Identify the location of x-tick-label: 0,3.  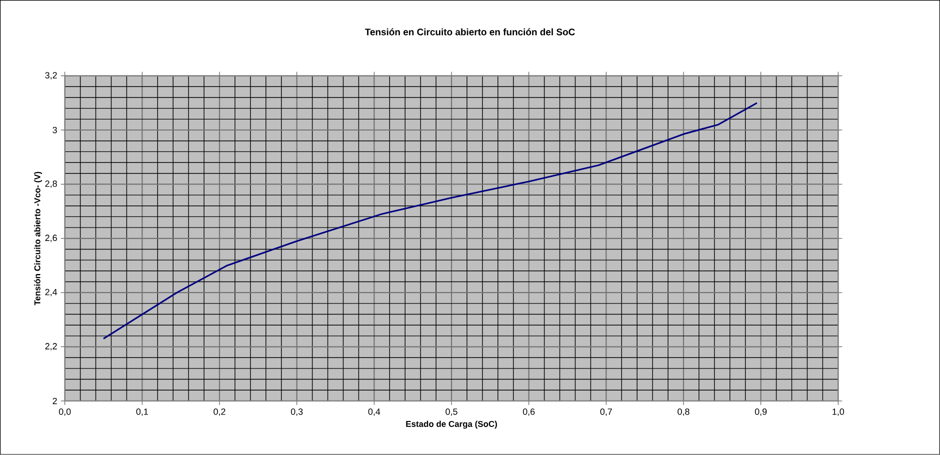
(296, 412).